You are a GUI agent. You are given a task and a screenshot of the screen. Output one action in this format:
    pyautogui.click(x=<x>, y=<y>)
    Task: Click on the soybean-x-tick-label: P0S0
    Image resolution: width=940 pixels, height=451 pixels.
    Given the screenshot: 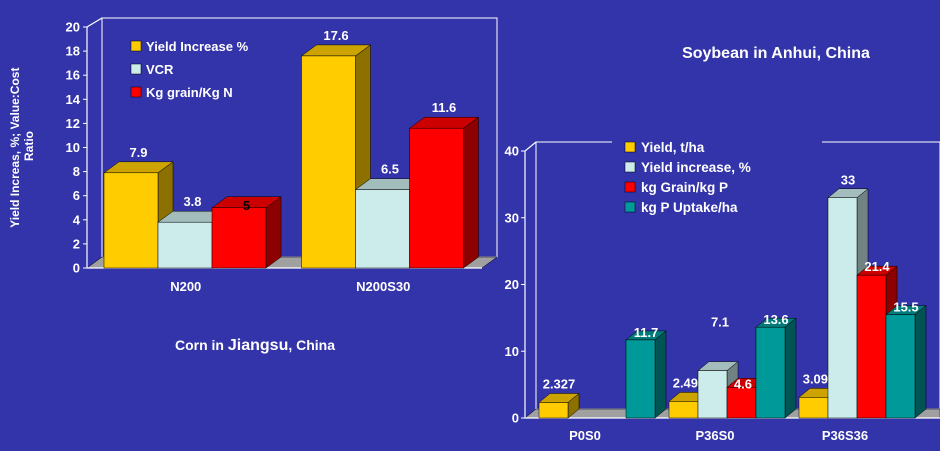 What is the action you would take?
    pyautogui.click(x=585, y=435)
    